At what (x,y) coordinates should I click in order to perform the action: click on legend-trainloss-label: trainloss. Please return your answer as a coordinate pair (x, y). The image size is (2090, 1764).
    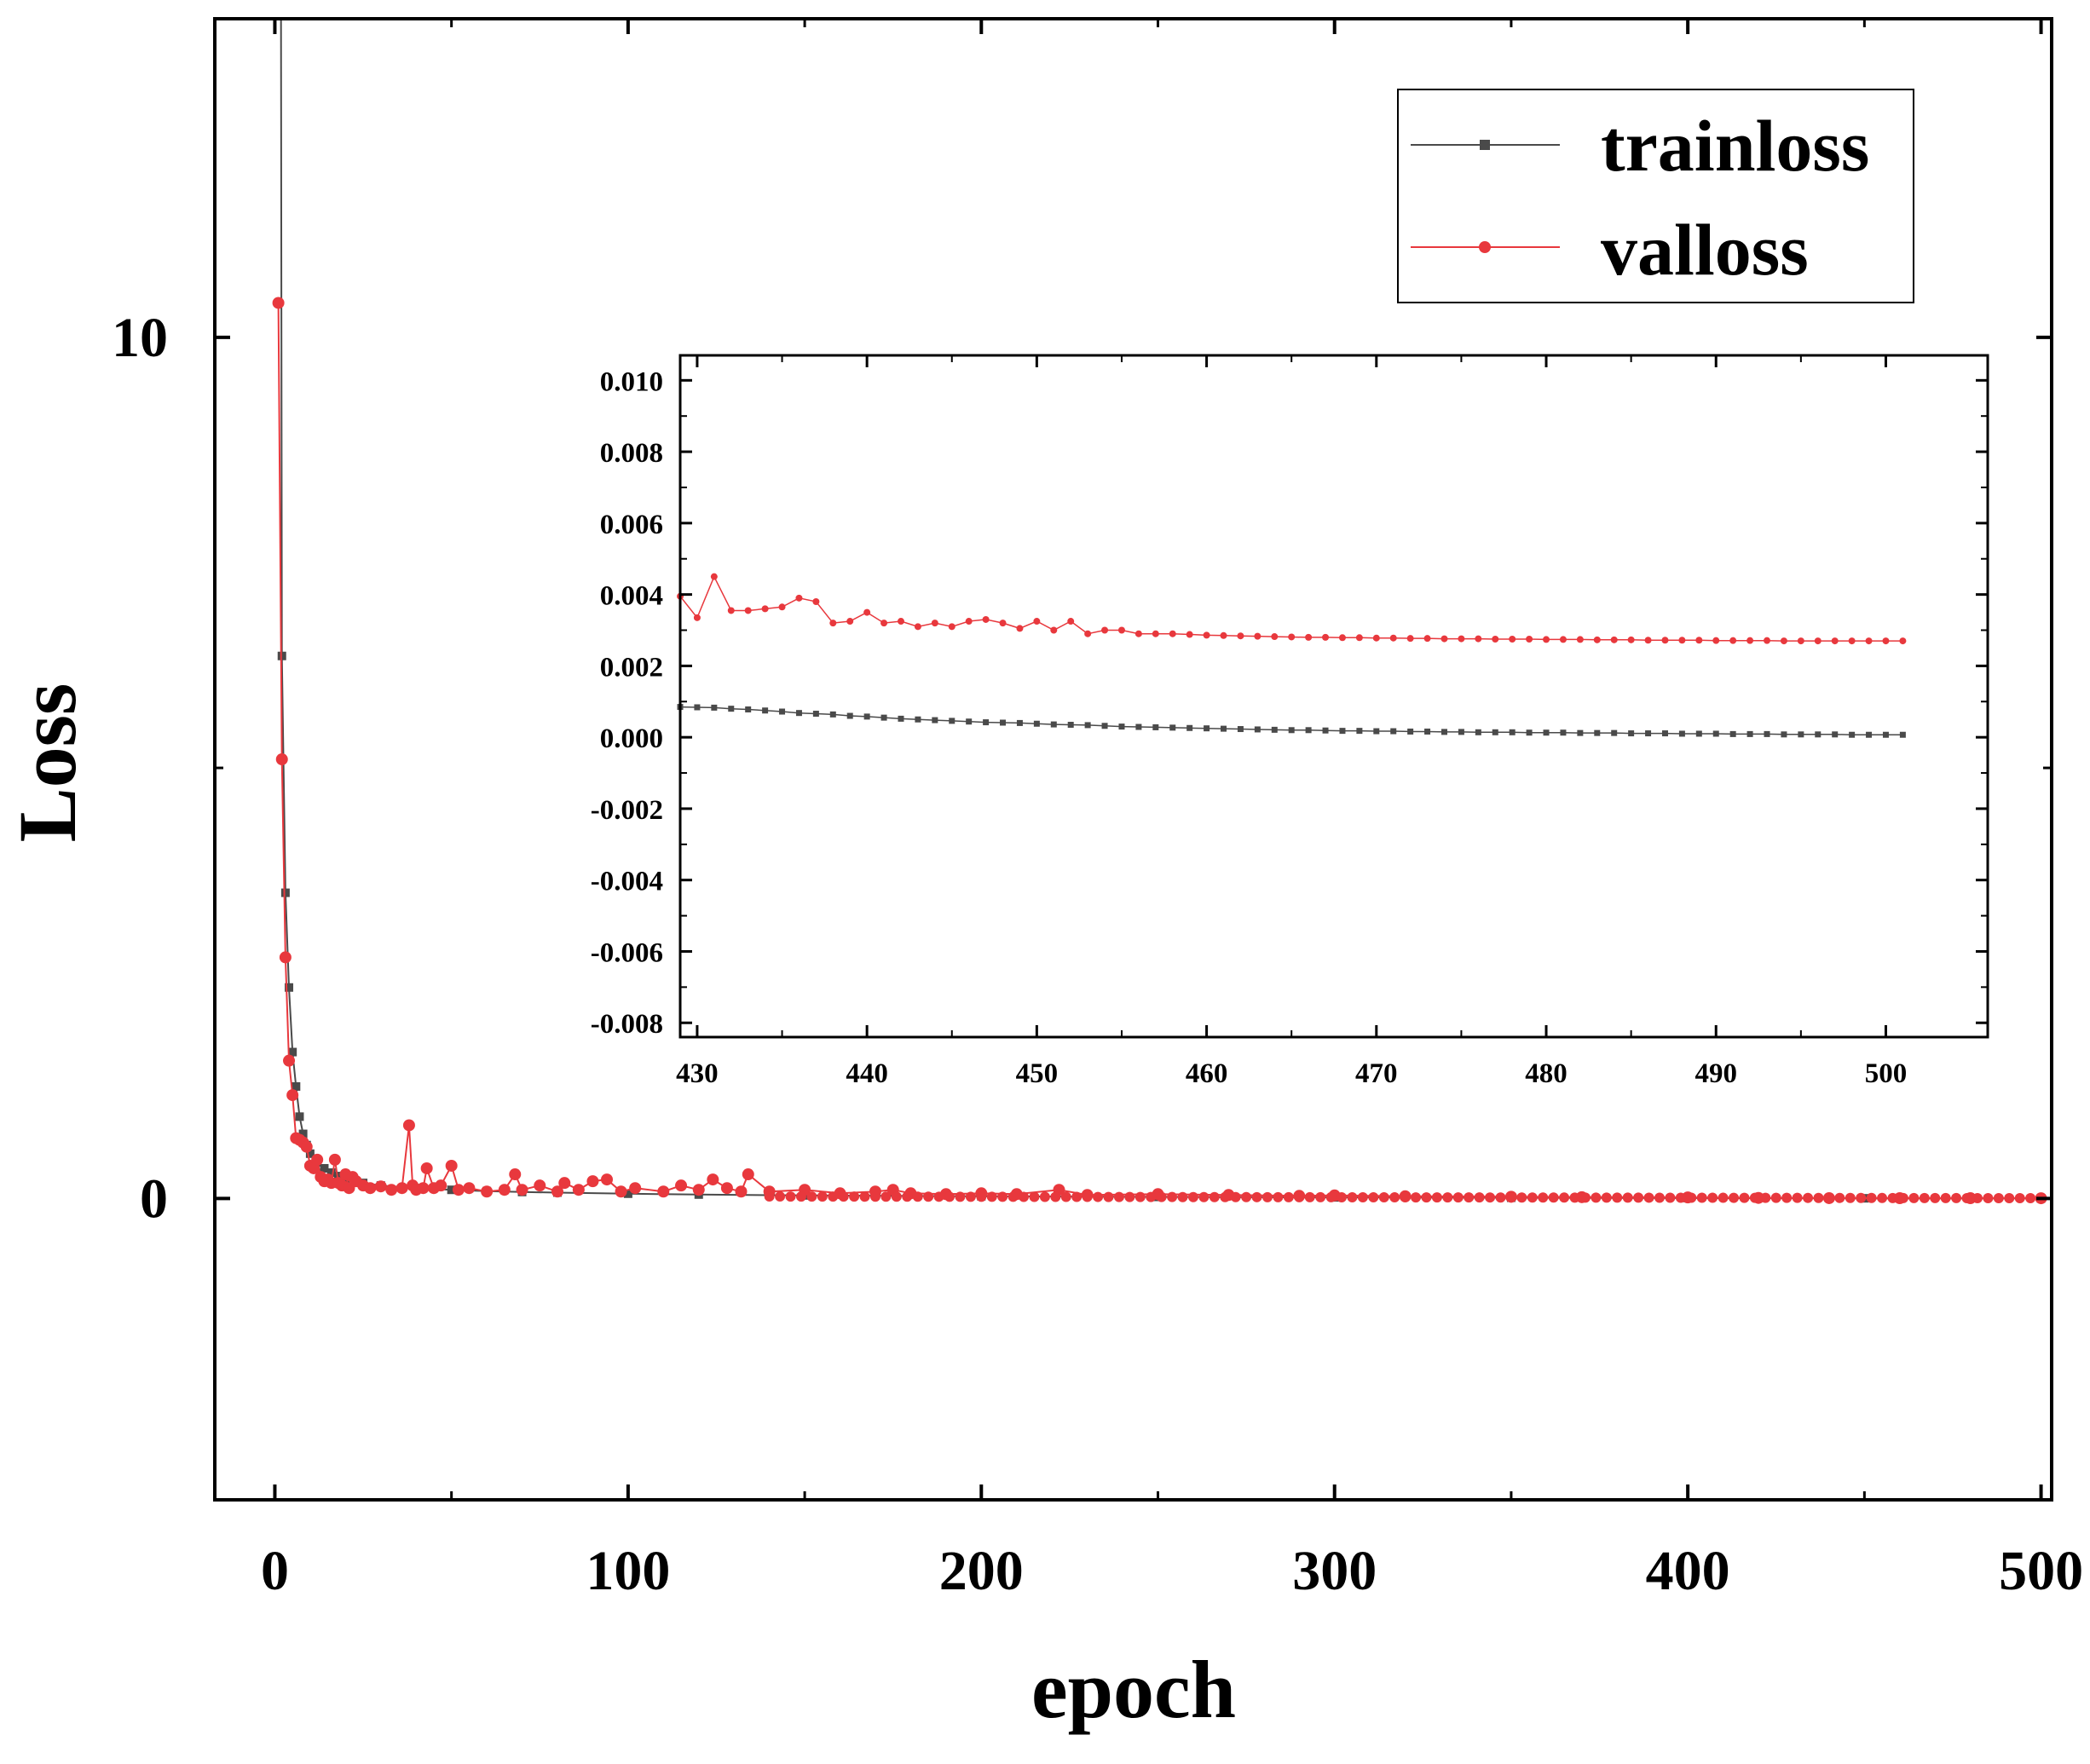
    Looking at the image, I should click on (1735, 146).